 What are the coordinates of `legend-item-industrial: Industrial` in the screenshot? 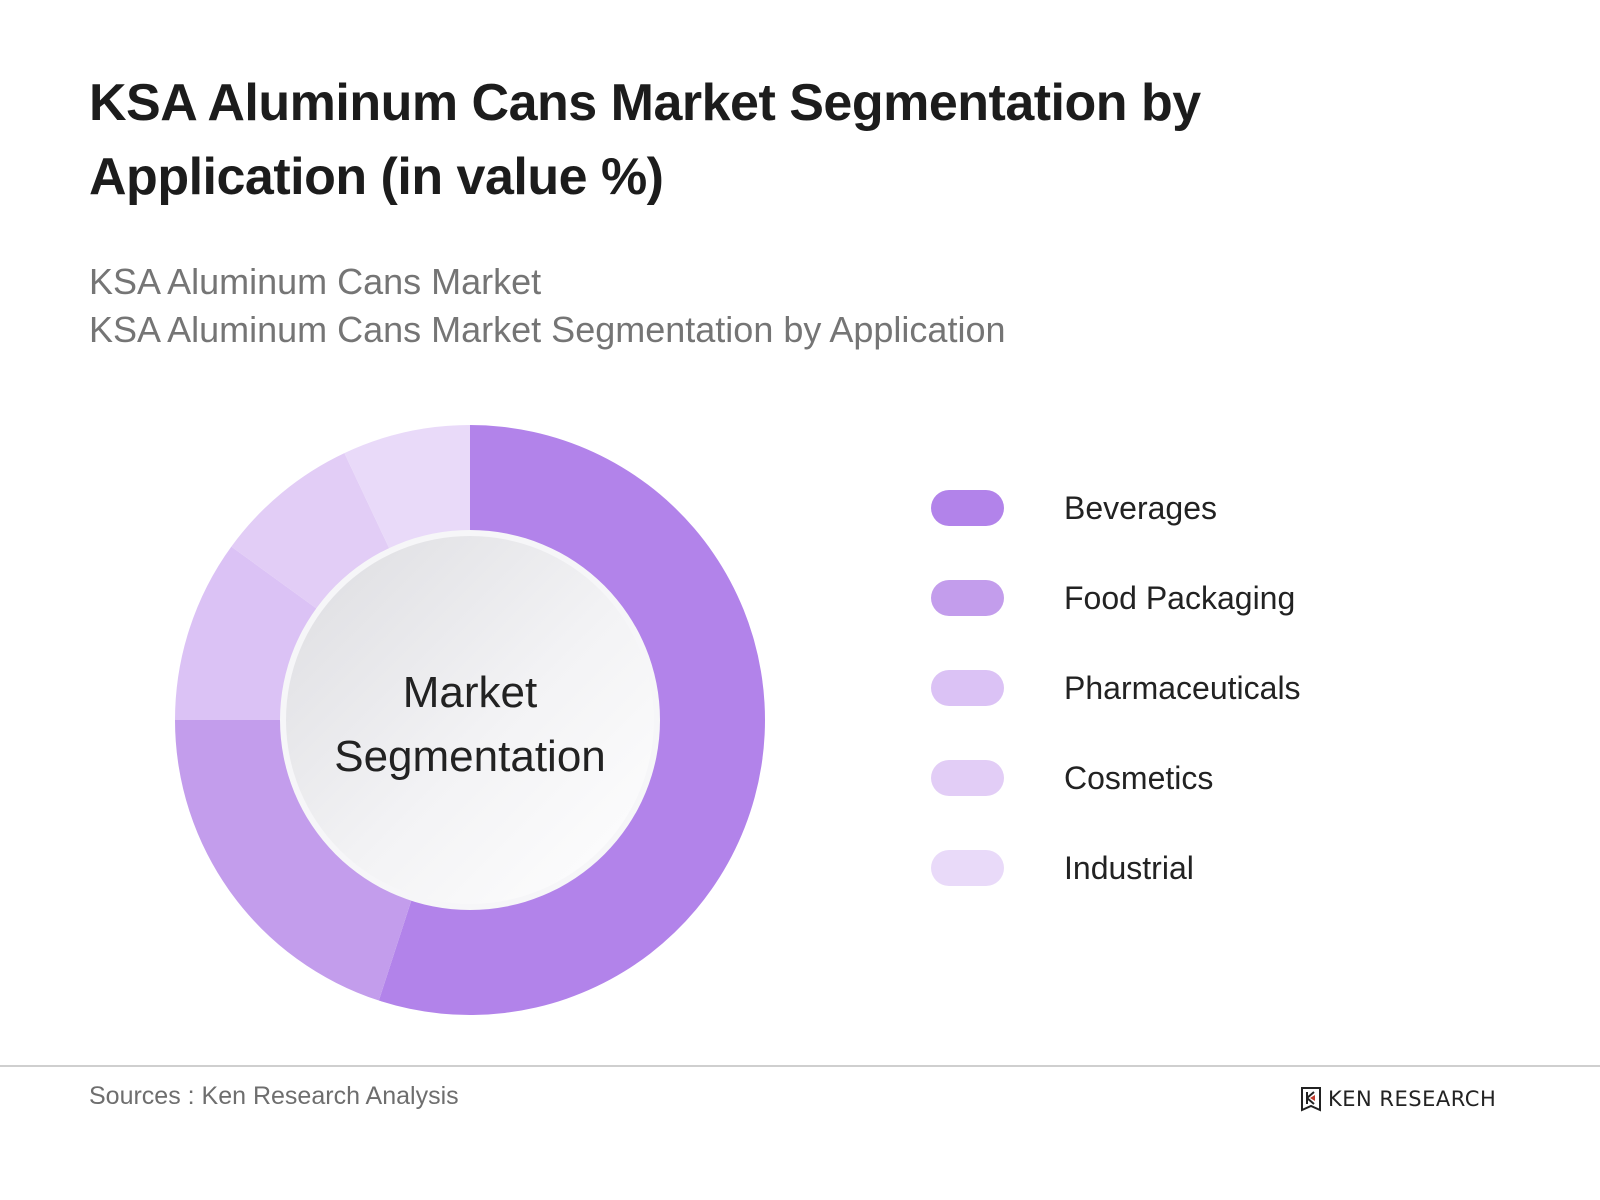 It's located at (1116, 868).